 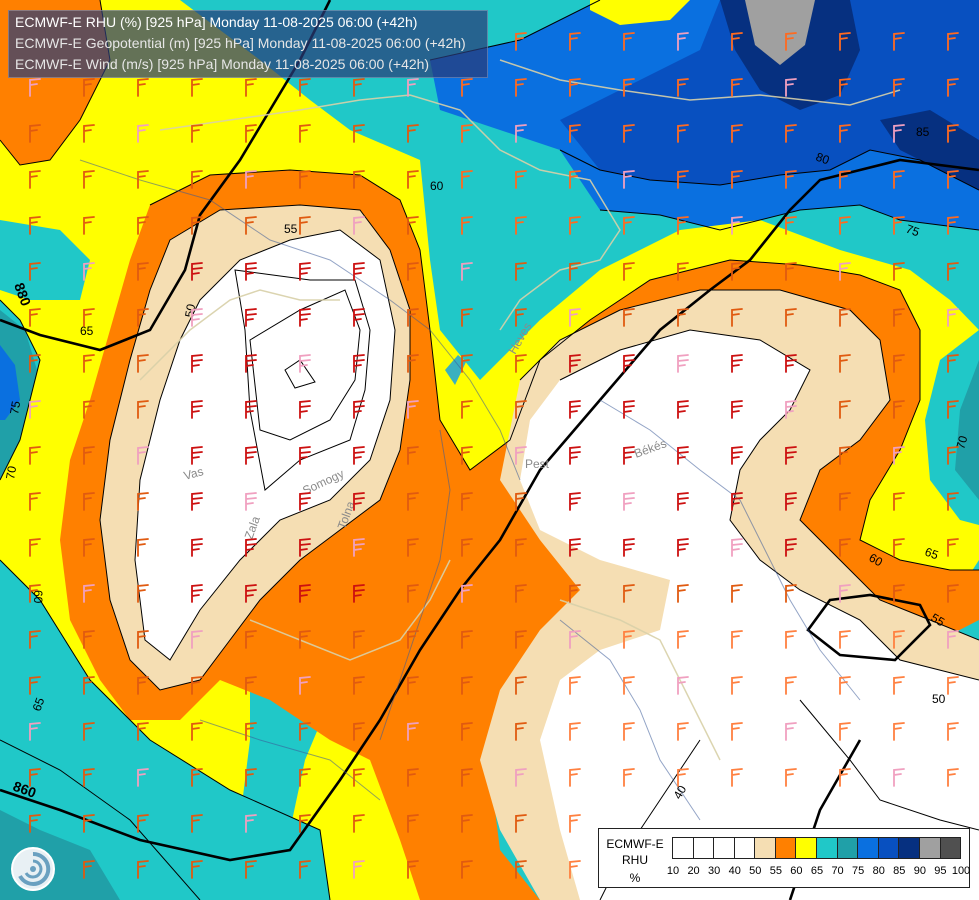 I want to click on rhu-contour-label: 50, so click(x=190, y=311).